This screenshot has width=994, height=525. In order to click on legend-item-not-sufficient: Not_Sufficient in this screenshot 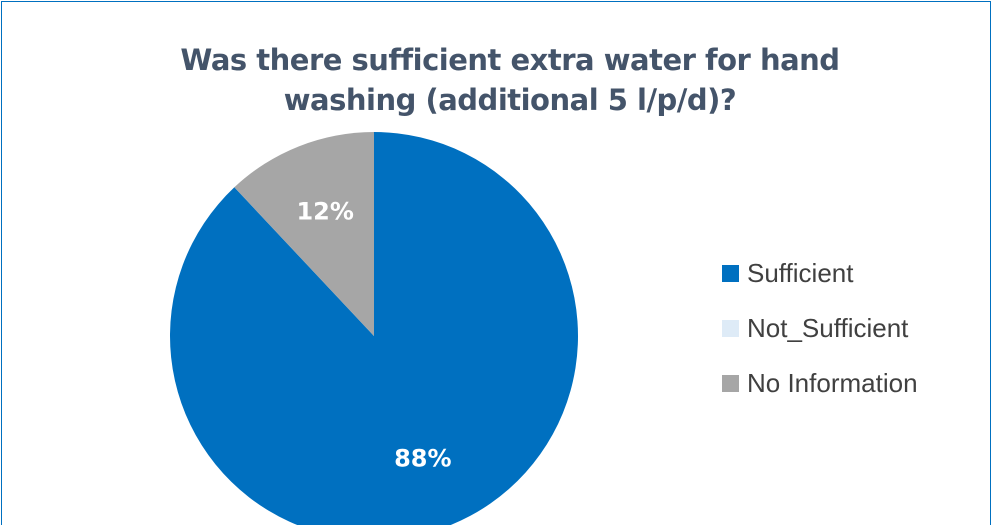, I will do `click(820, 328)`.